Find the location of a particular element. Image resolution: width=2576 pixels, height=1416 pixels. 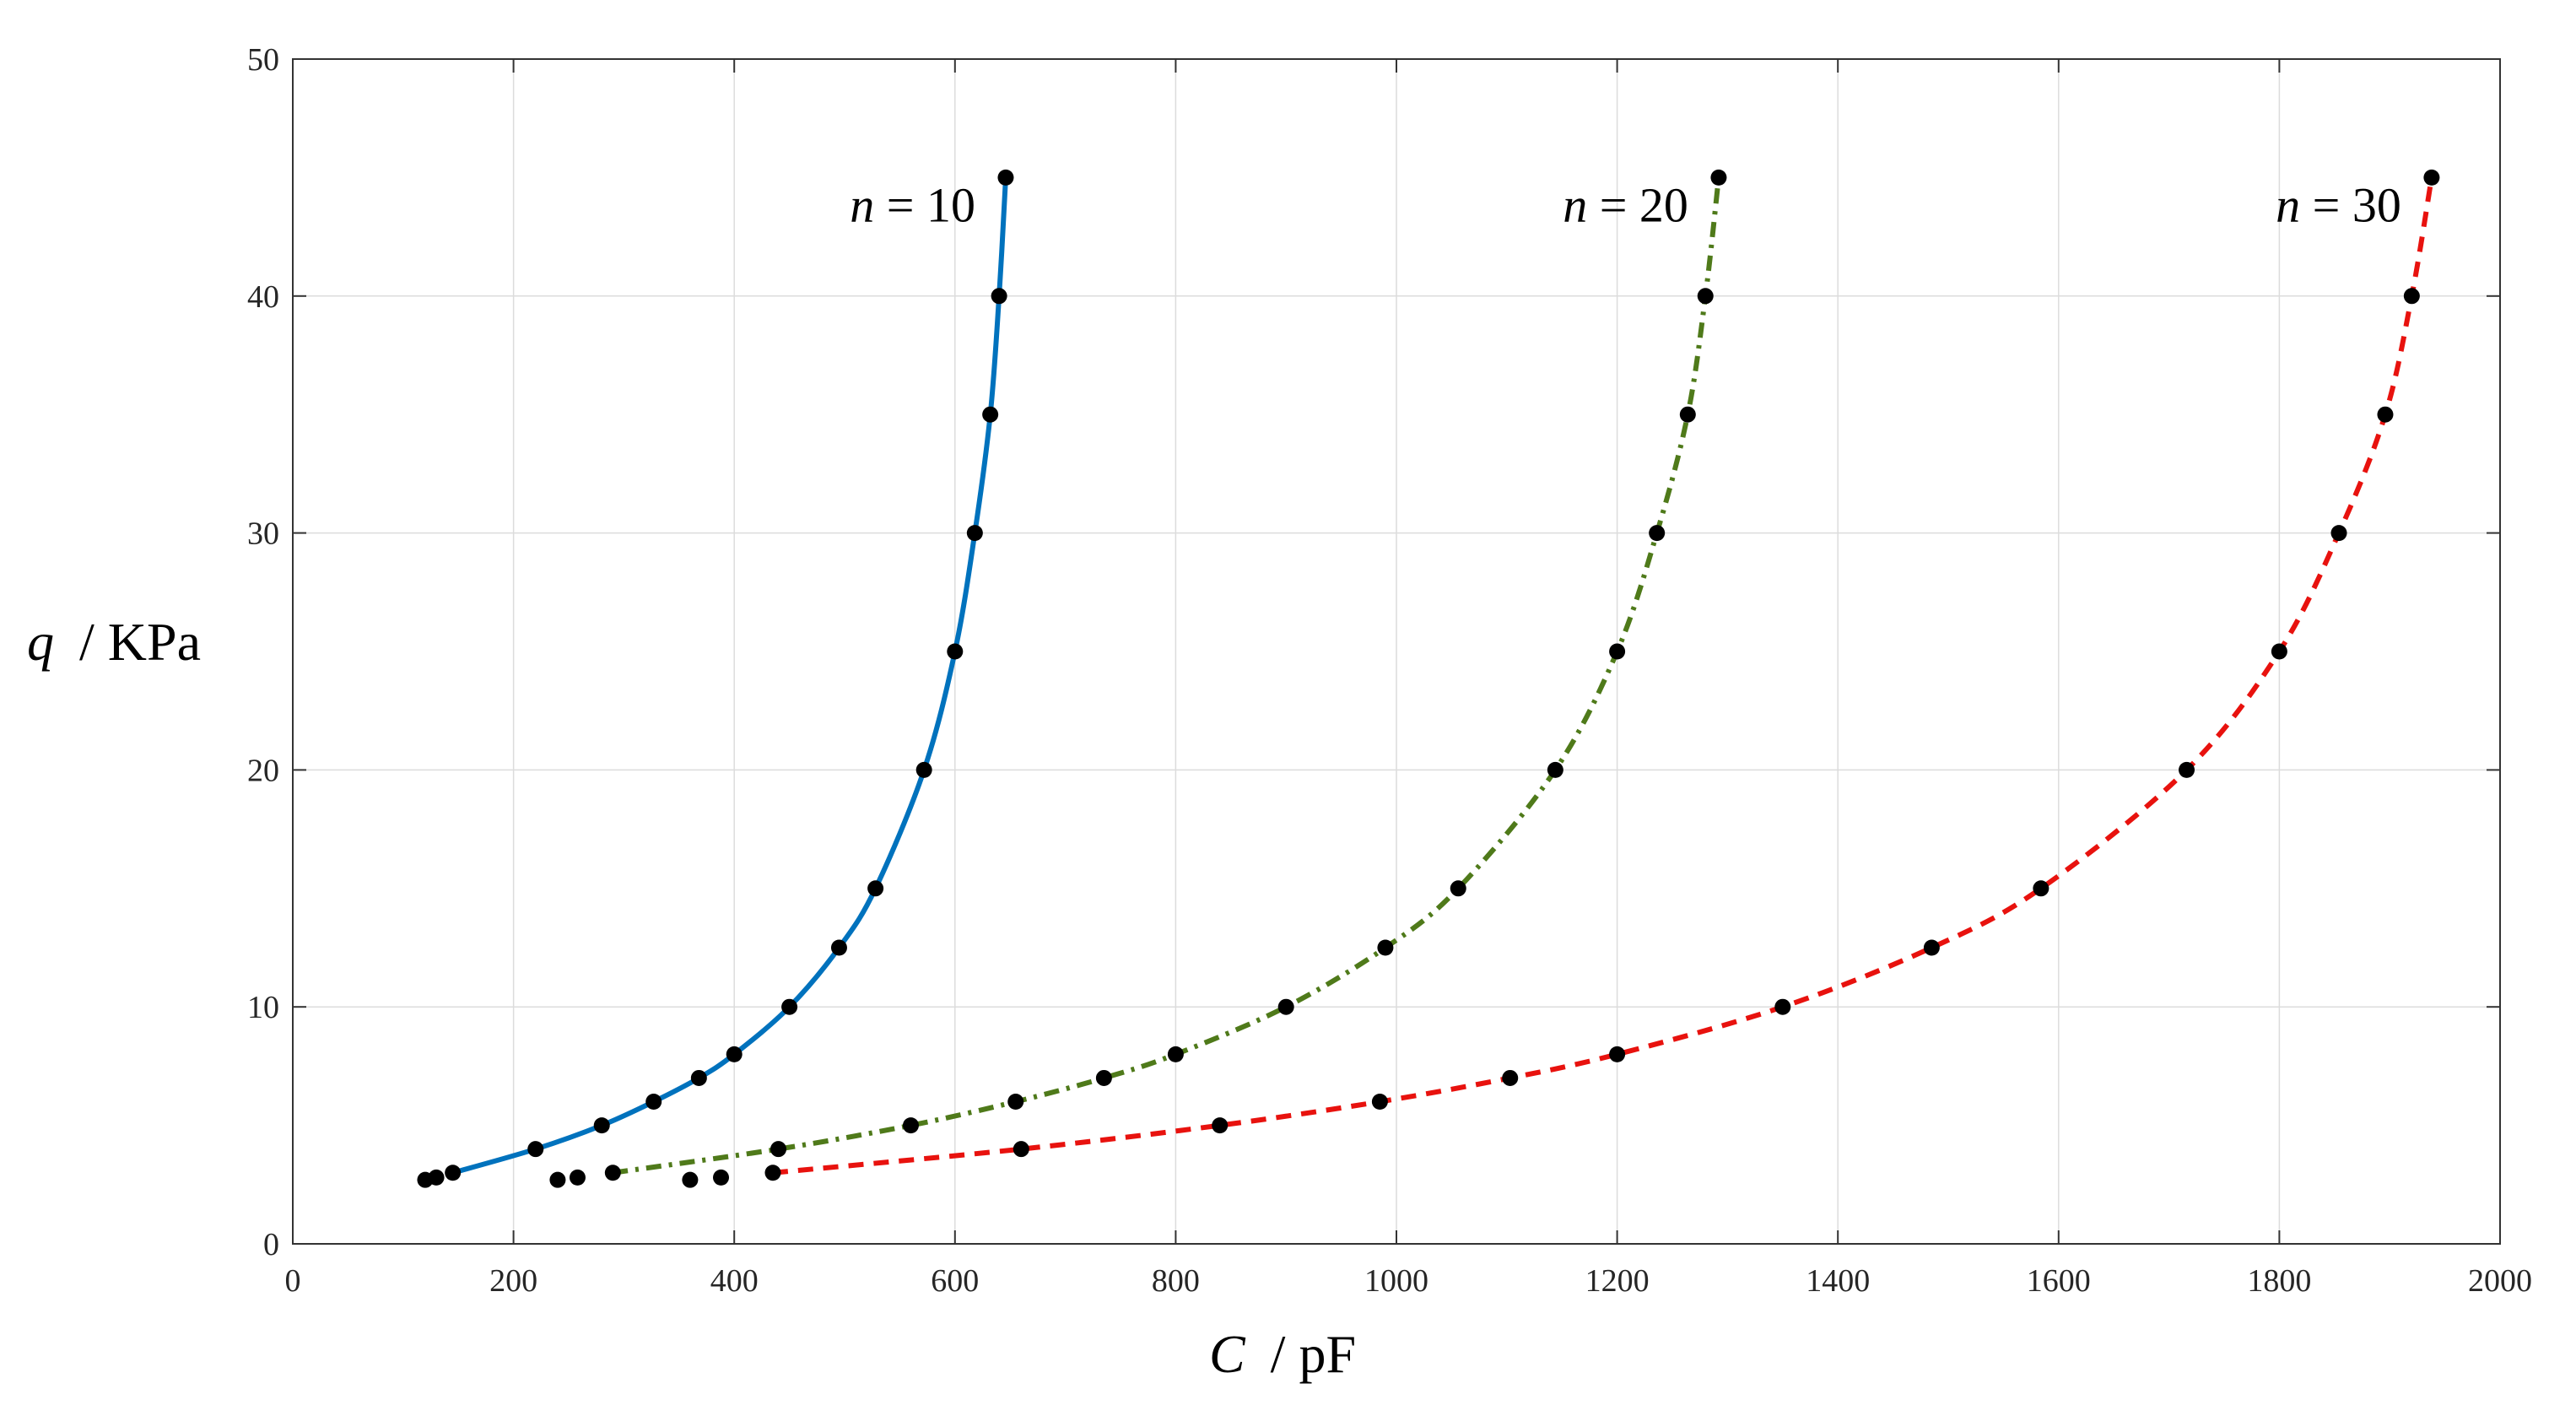

x-tick-label: 1400 is located at coordinates (1838, 1281).